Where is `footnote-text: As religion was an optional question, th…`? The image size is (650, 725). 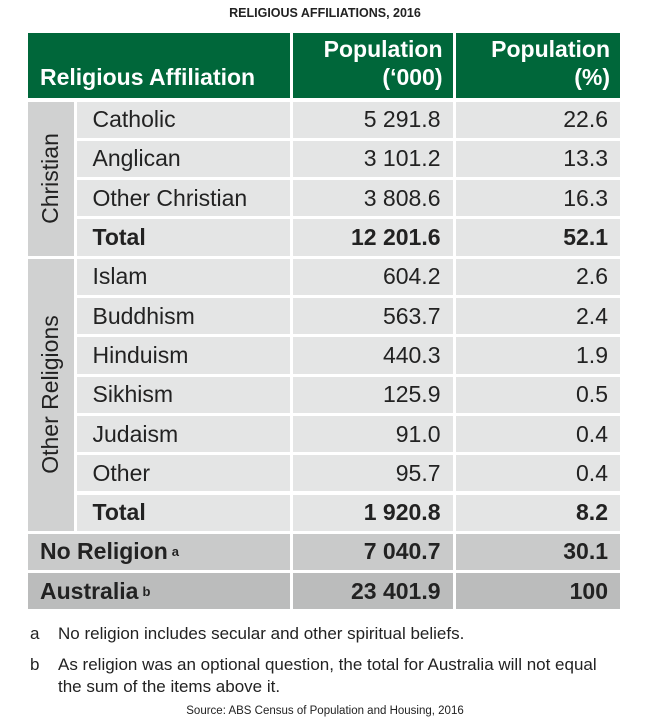 footnote-text: As religion was an optional question, th… is located at coordinates (327, 676).